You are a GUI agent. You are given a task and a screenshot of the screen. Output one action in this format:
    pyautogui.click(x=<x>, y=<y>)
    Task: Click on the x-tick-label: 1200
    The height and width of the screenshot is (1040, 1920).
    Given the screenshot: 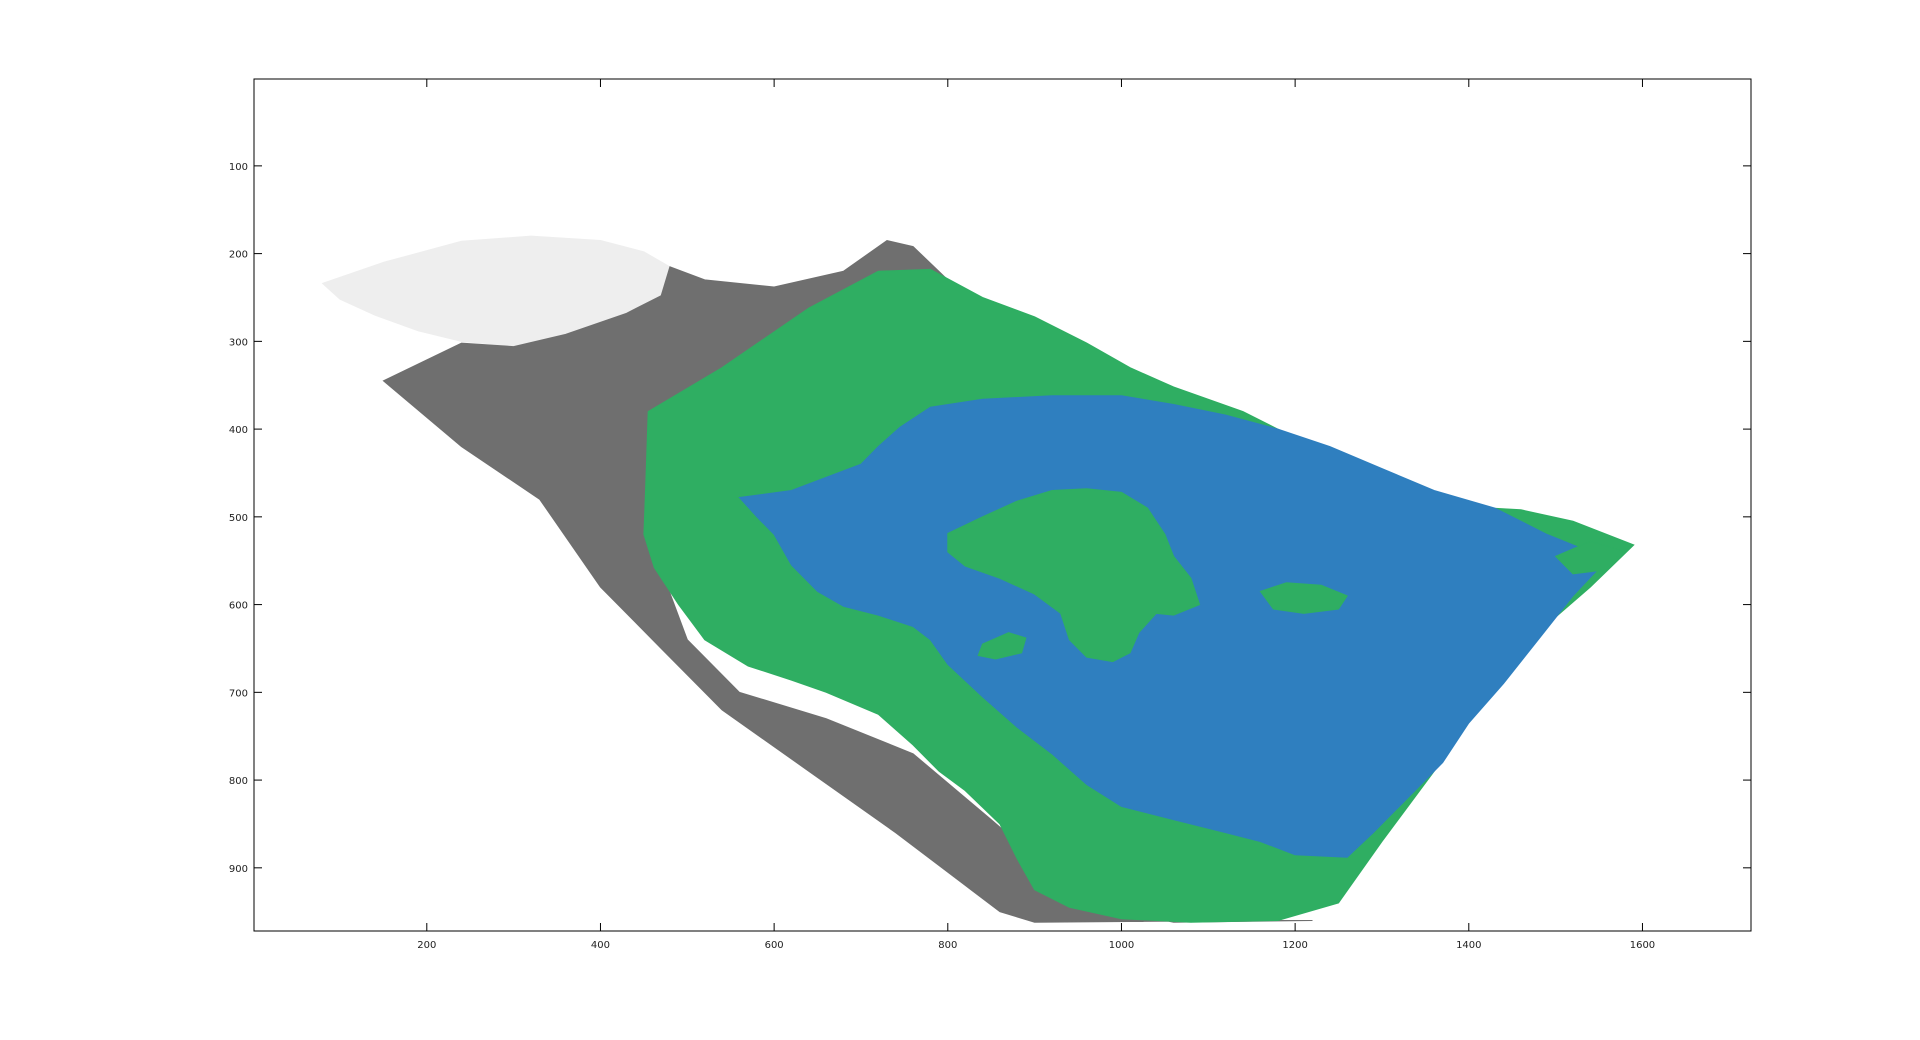 What is the action you would take?
    pyautogui.click(x=1294, y=945)
    